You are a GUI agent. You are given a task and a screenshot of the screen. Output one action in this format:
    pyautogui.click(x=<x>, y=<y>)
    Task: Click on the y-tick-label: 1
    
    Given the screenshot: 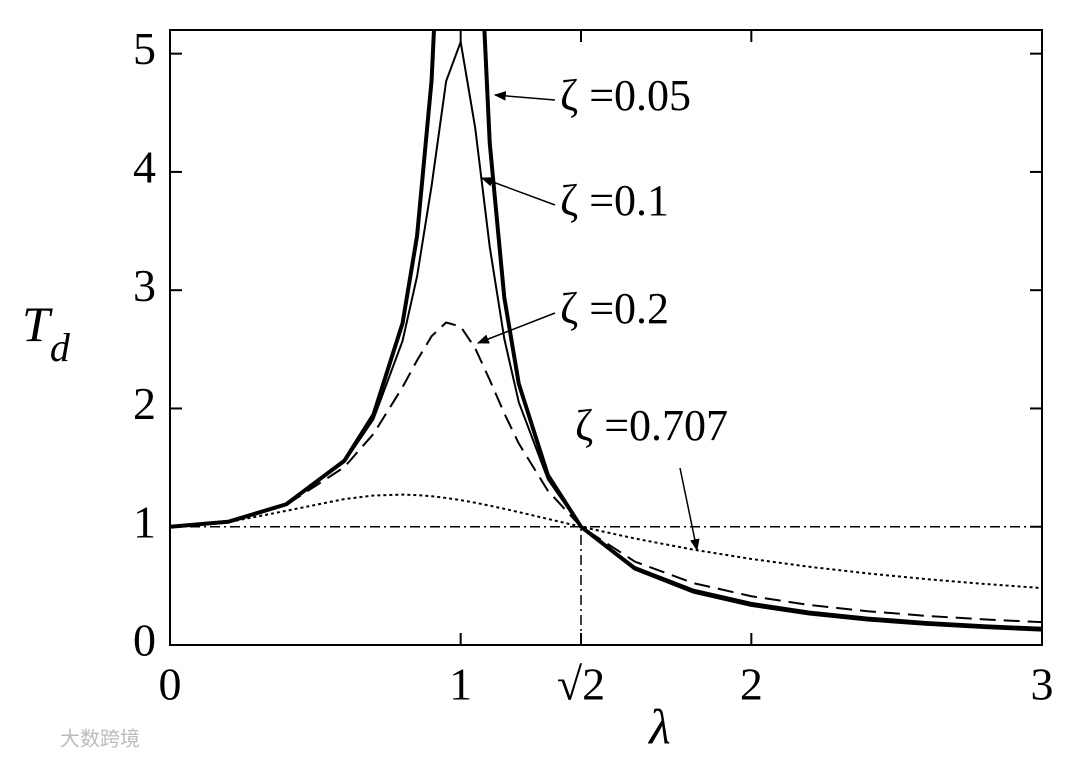 What is the action you would take?
    pyautogui.click(x=144, y=521)
    